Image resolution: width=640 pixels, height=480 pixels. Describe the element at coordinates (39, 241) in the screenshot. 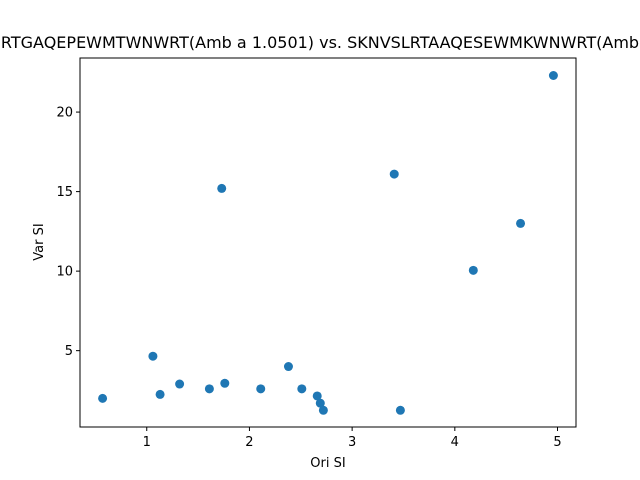

I see `y-axis-label: Var SI` at that location.